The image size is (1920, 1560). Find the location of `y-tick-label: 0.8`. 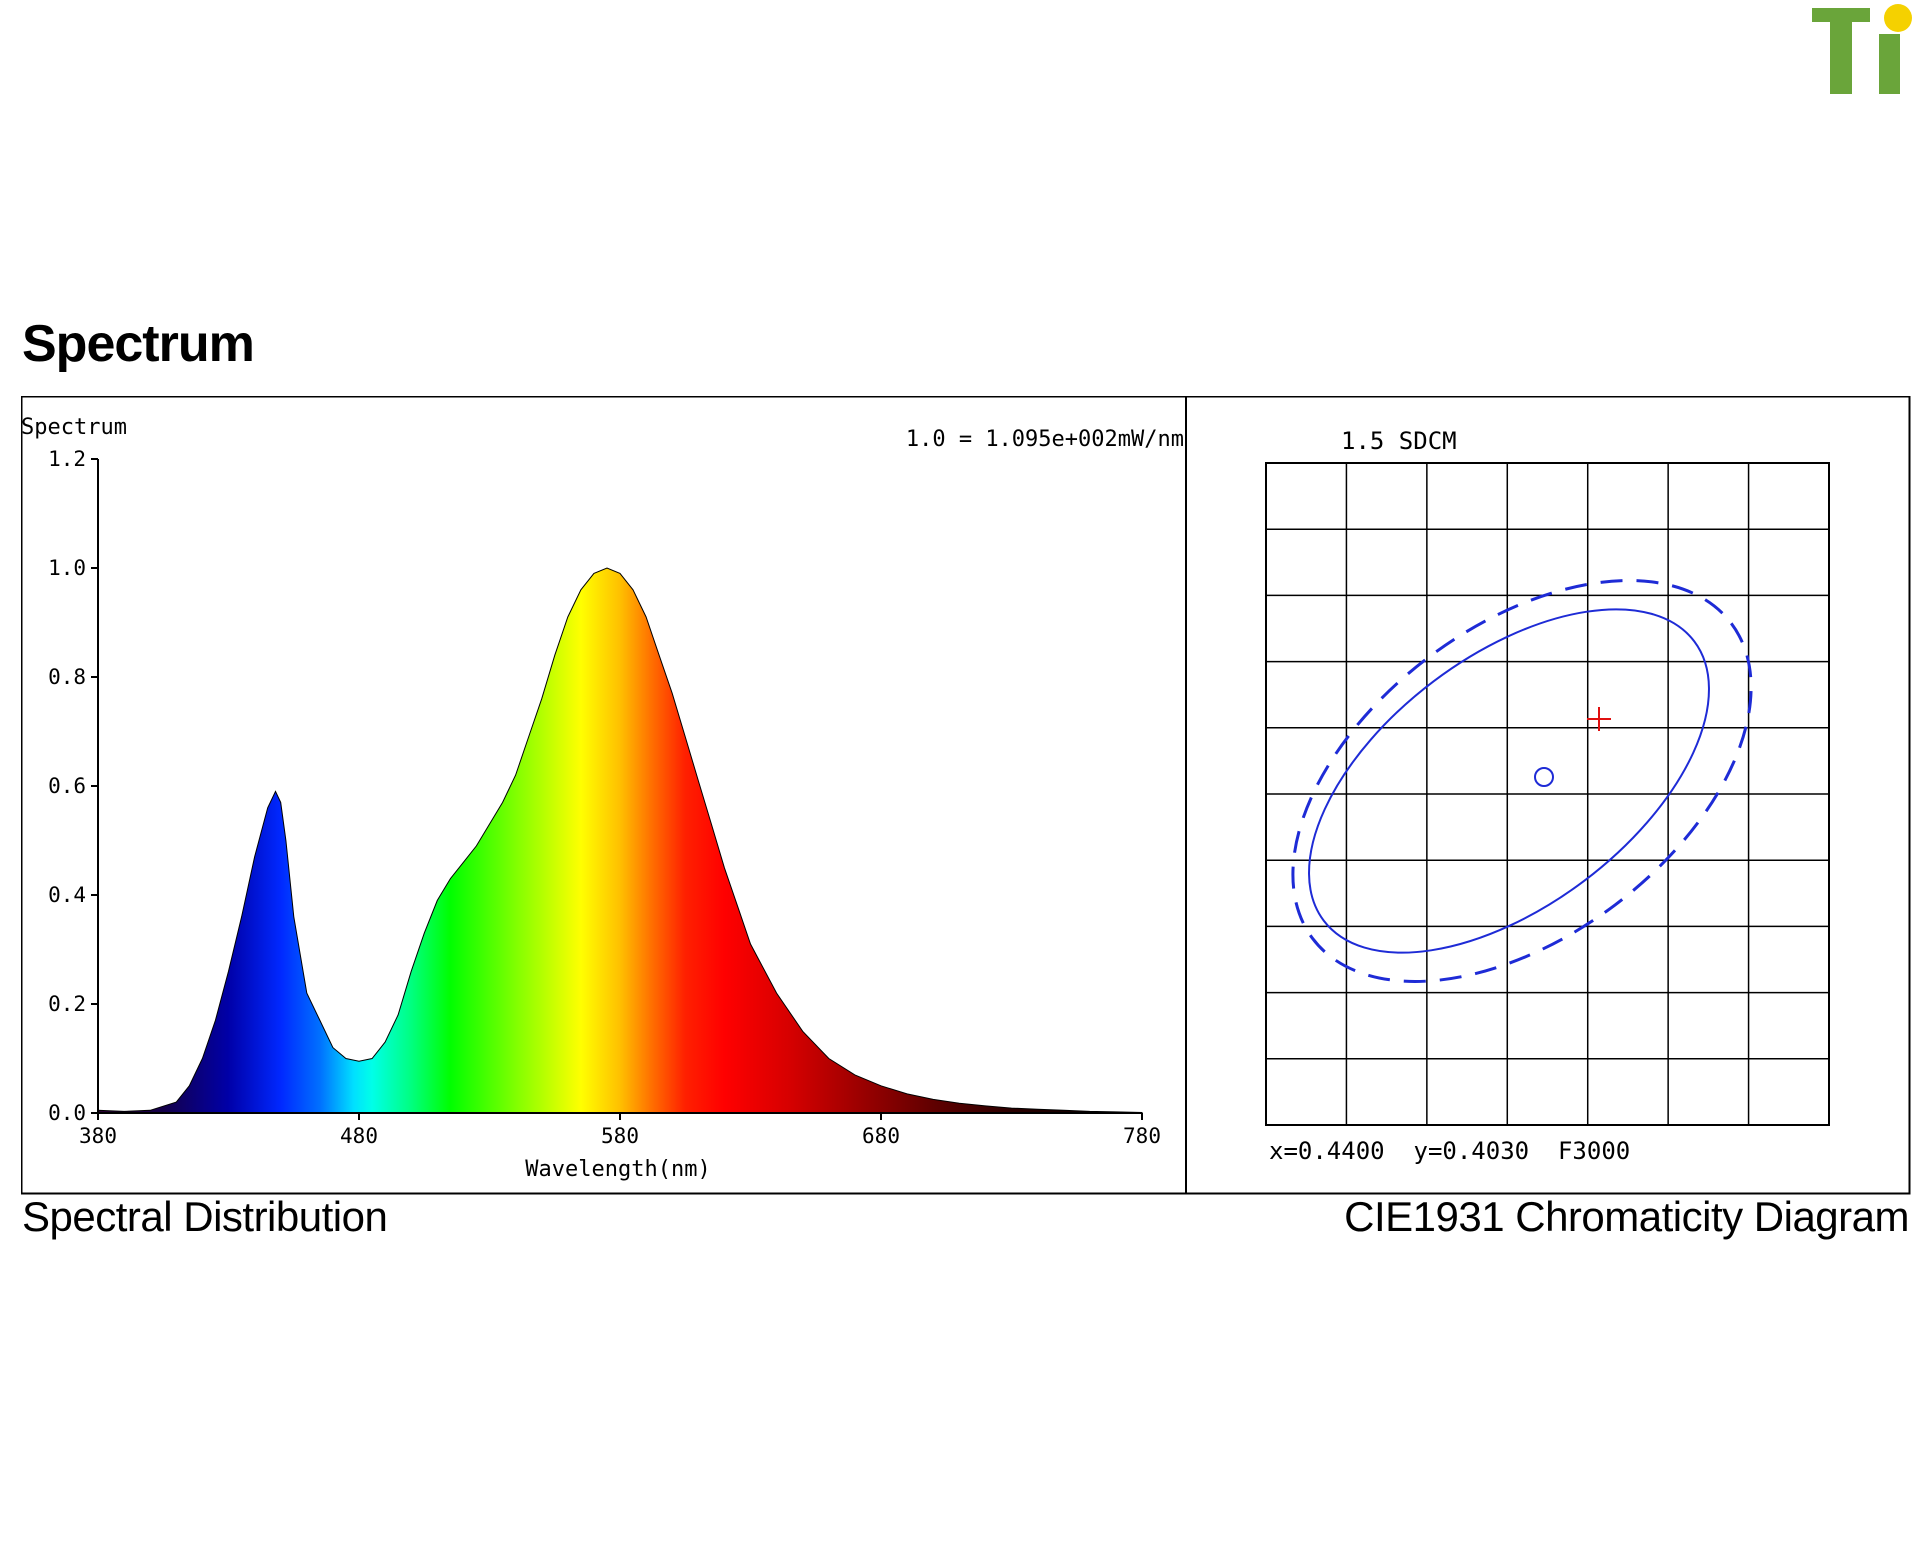

y-tick-label: 0.8 is located at coordinates (67, 677).